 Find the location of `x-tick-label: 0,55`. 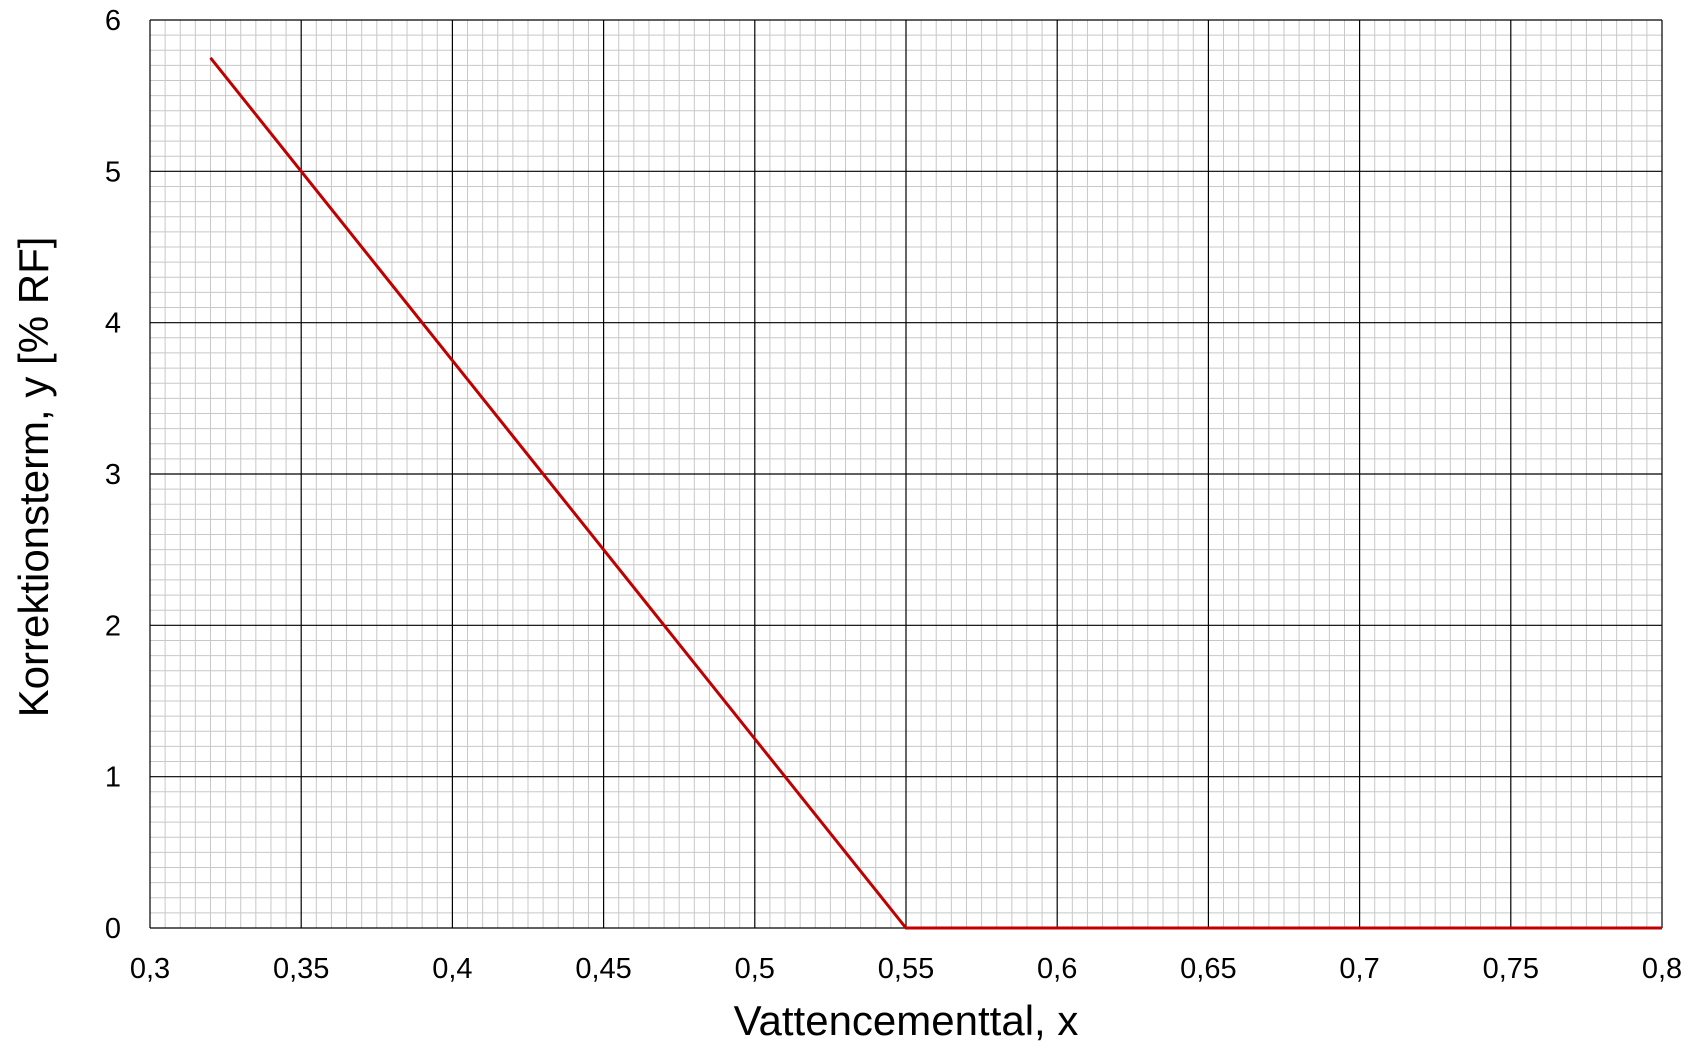

x-tick-label: 0,55 is located at coordinates (906, 969).